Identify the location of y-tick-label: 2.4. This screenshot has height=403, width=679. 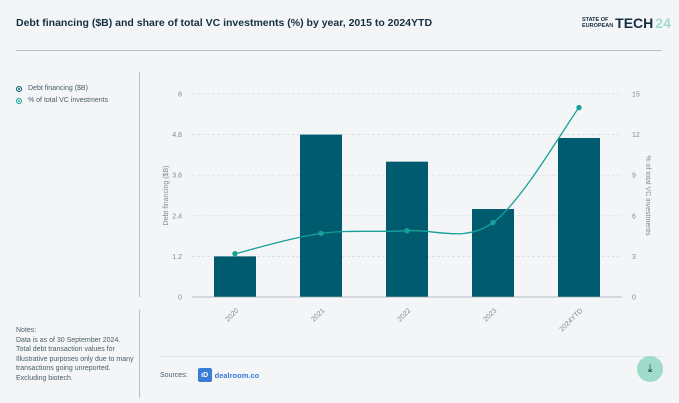
(177, 216).